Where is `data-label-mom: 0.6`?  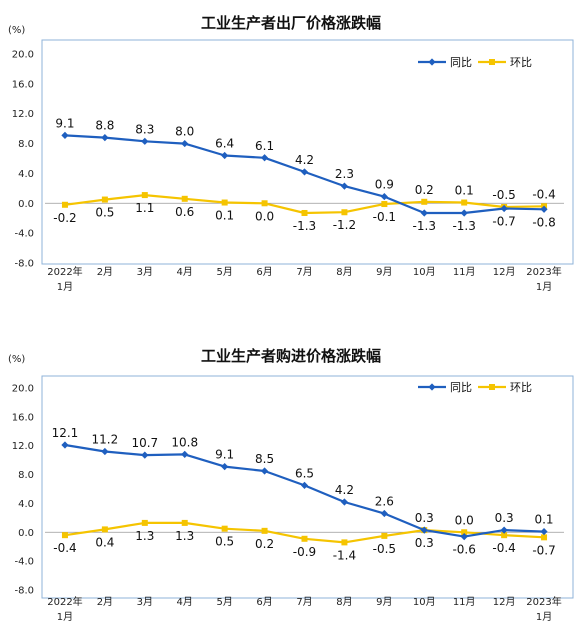 data-label-mom: 0.6 is located at coordinates (184, 212).